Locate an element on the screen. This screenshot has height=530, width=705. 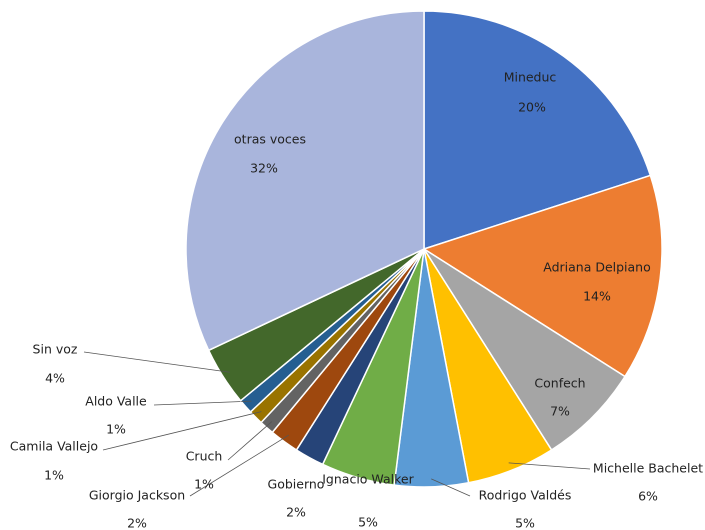
slice-label: Rodrigo Valdés is located at coordinates (525, 495).